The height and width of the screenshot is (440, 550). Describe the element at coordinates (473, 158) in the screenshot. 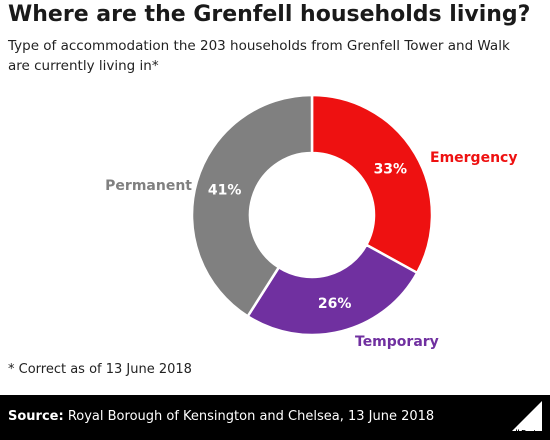

I see `category-label-emergency: Emergency` at that location.